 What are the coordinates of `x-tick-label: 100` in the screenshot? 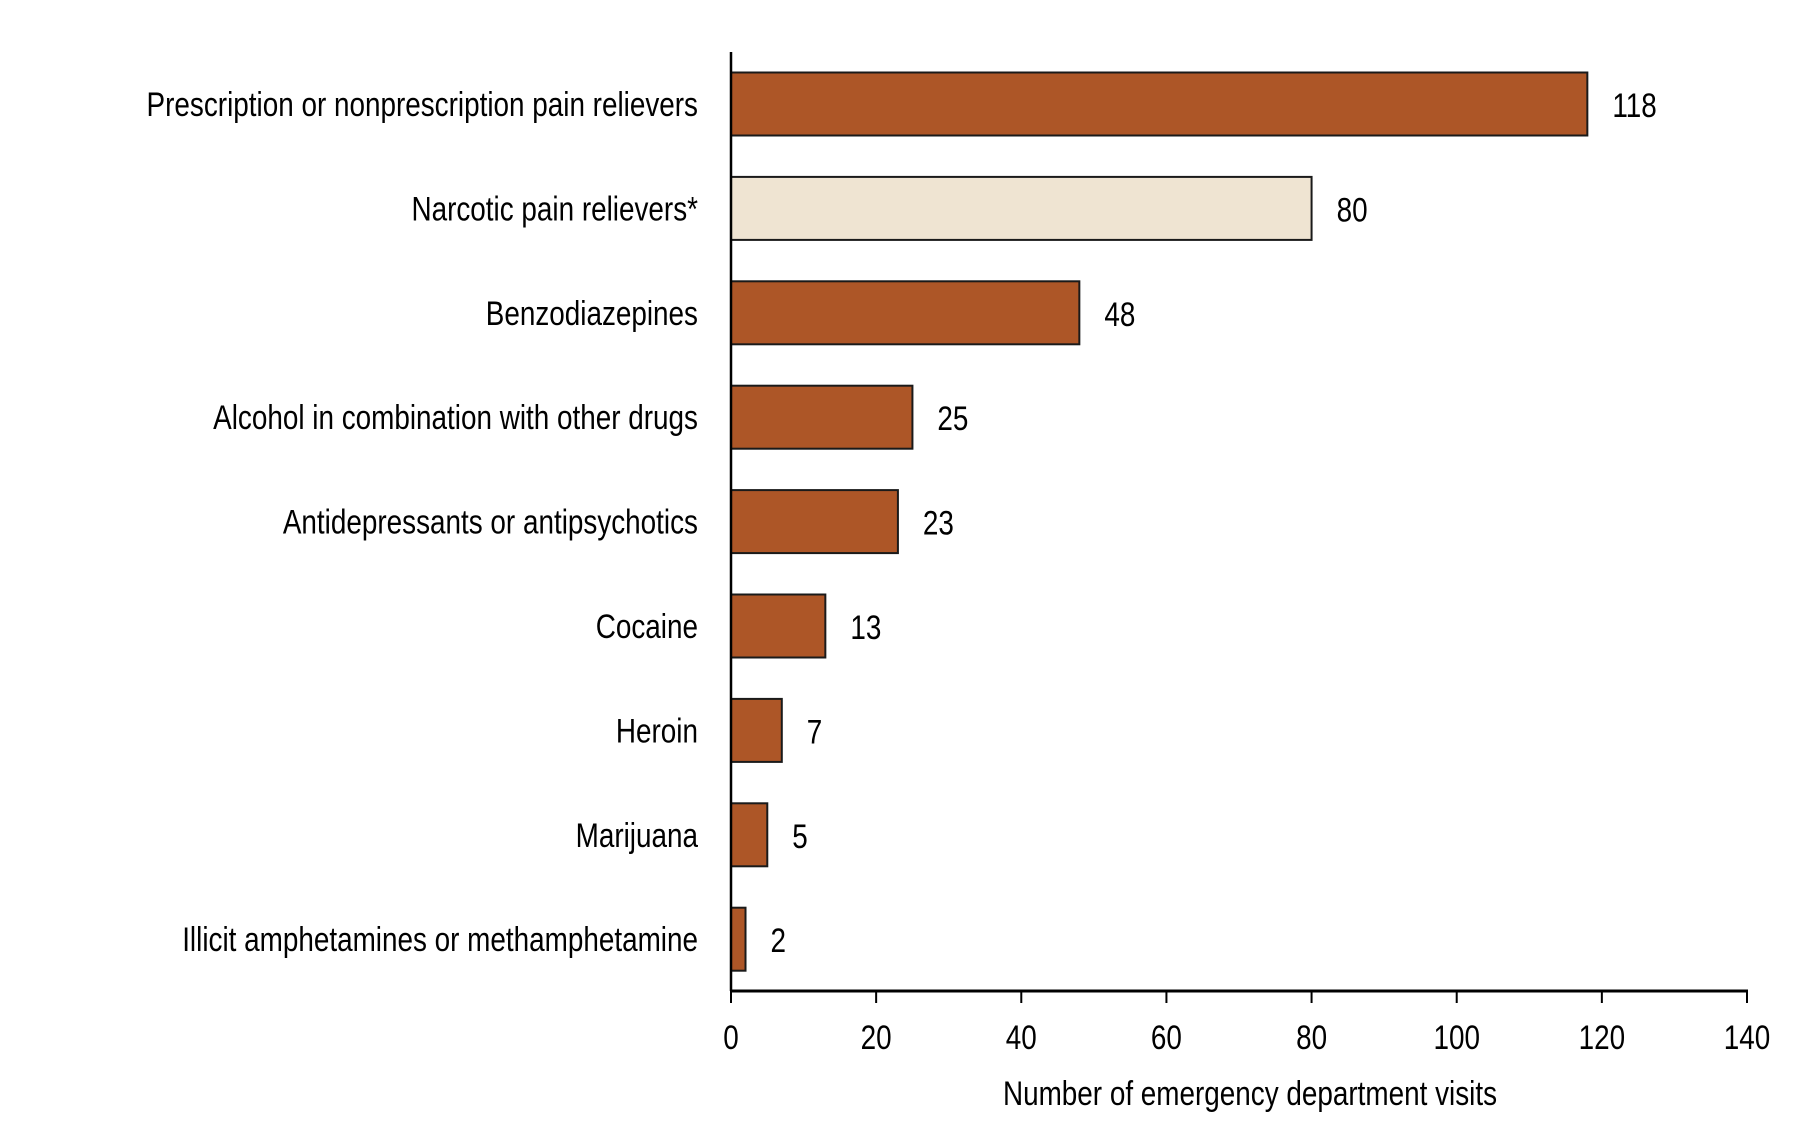 It's located at (1456, 1037).